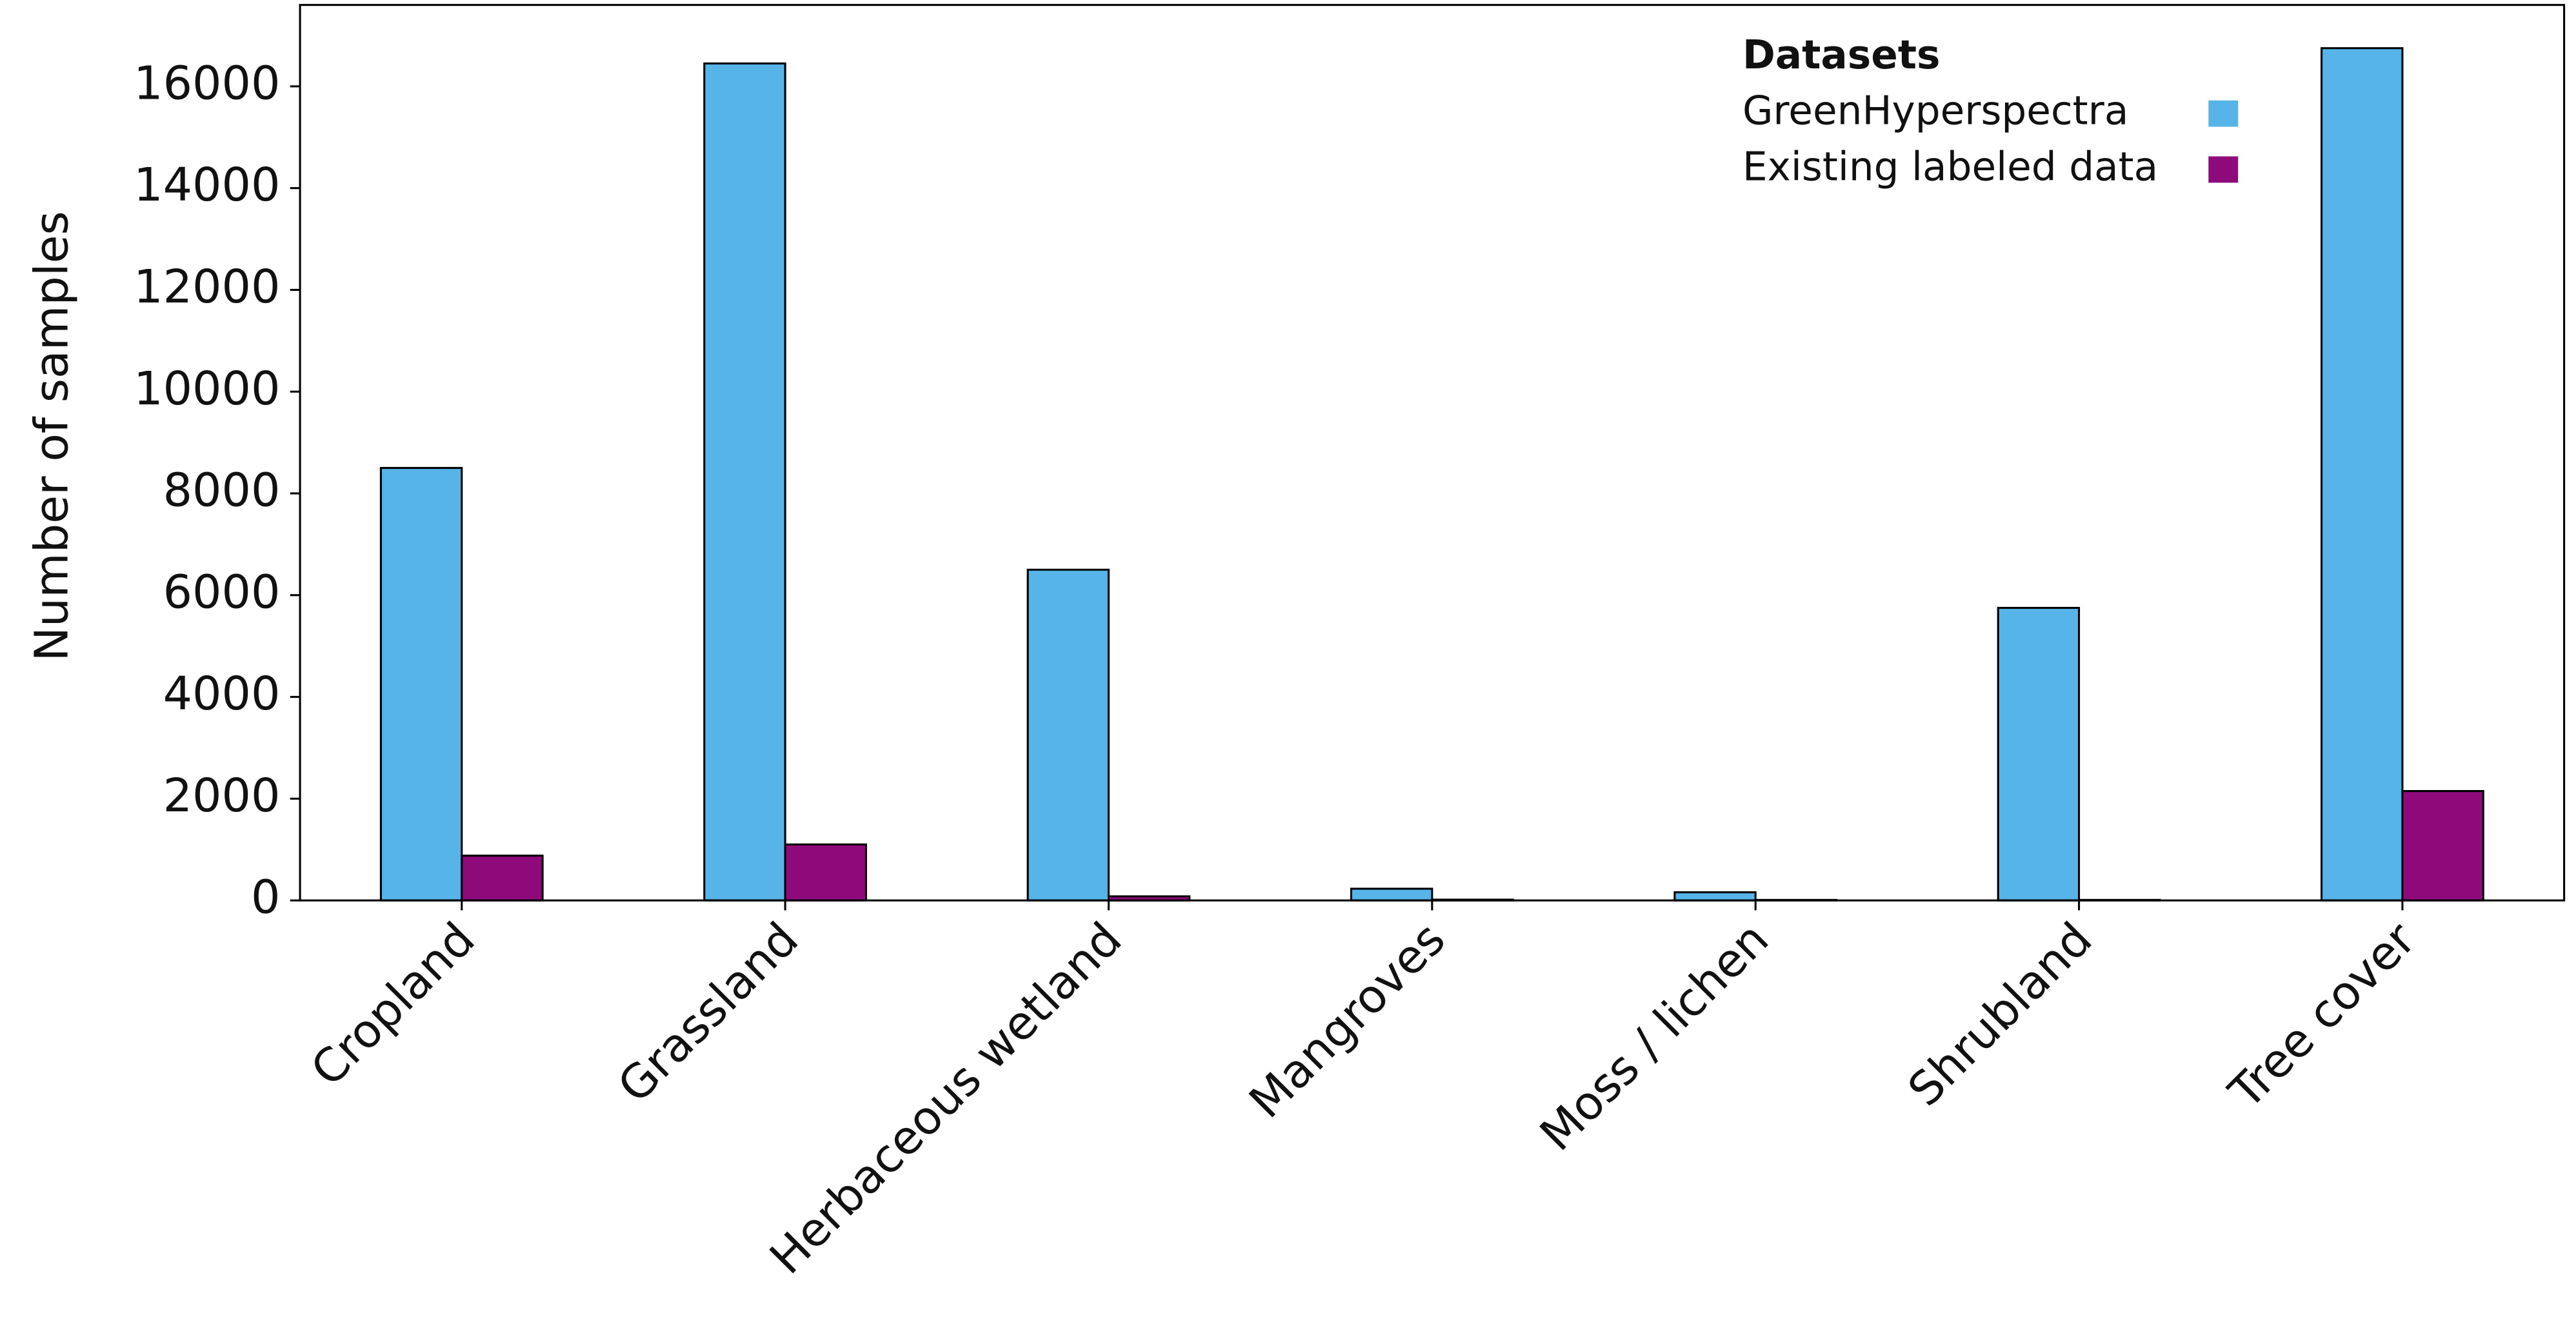  Describe the element at coordinates (1935, 111) in the screenshot. I see `legend-label: GreenHyperspectra` at that location.